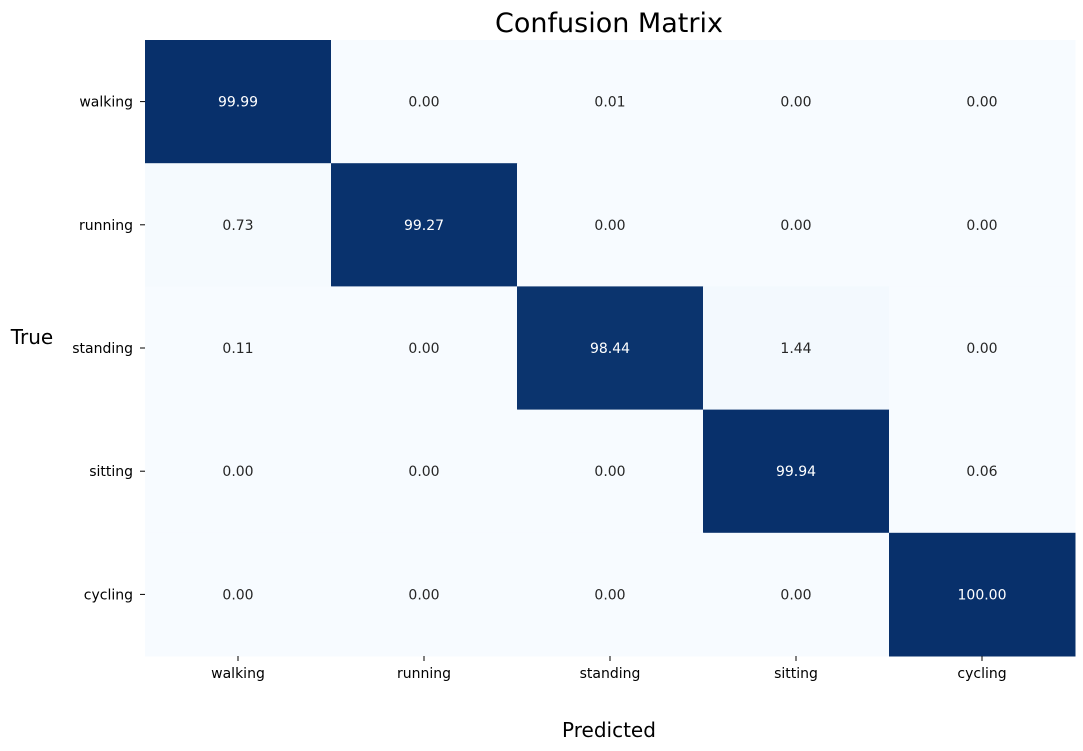 This screenshot has width=1083, height=751. I want to click on x-tick-label: cycling, so click(981, 674).